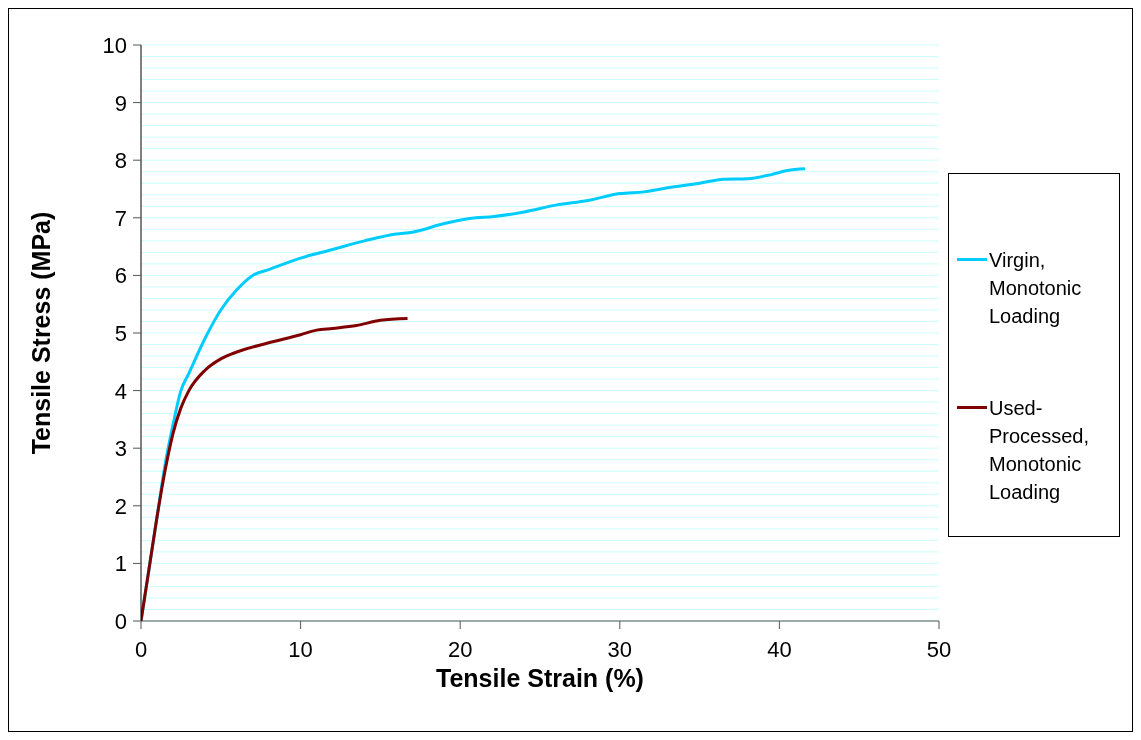 This screenshot has width=1141, height=740. I want to click on x-tick-label: 50, so click(939, 649).